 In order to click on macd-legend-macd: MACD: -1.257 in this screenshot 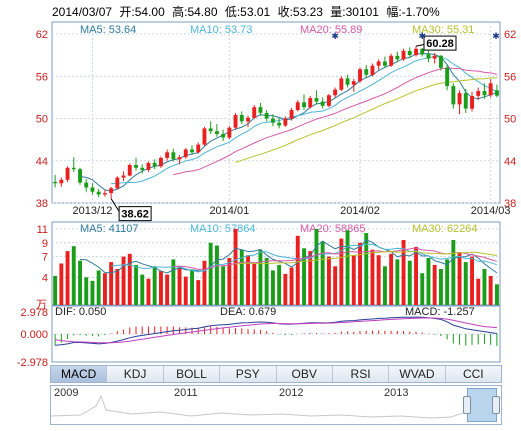, I will do `click(440, 312)`.